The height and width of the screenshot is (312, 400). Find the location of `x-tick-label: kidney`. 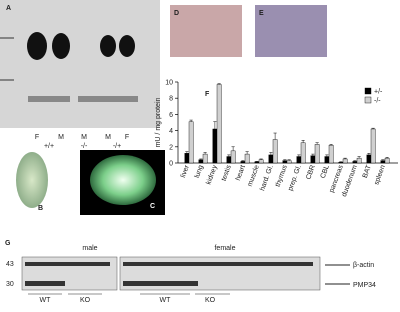

x-tick-label: kidney is located at coordinates (212, 175).